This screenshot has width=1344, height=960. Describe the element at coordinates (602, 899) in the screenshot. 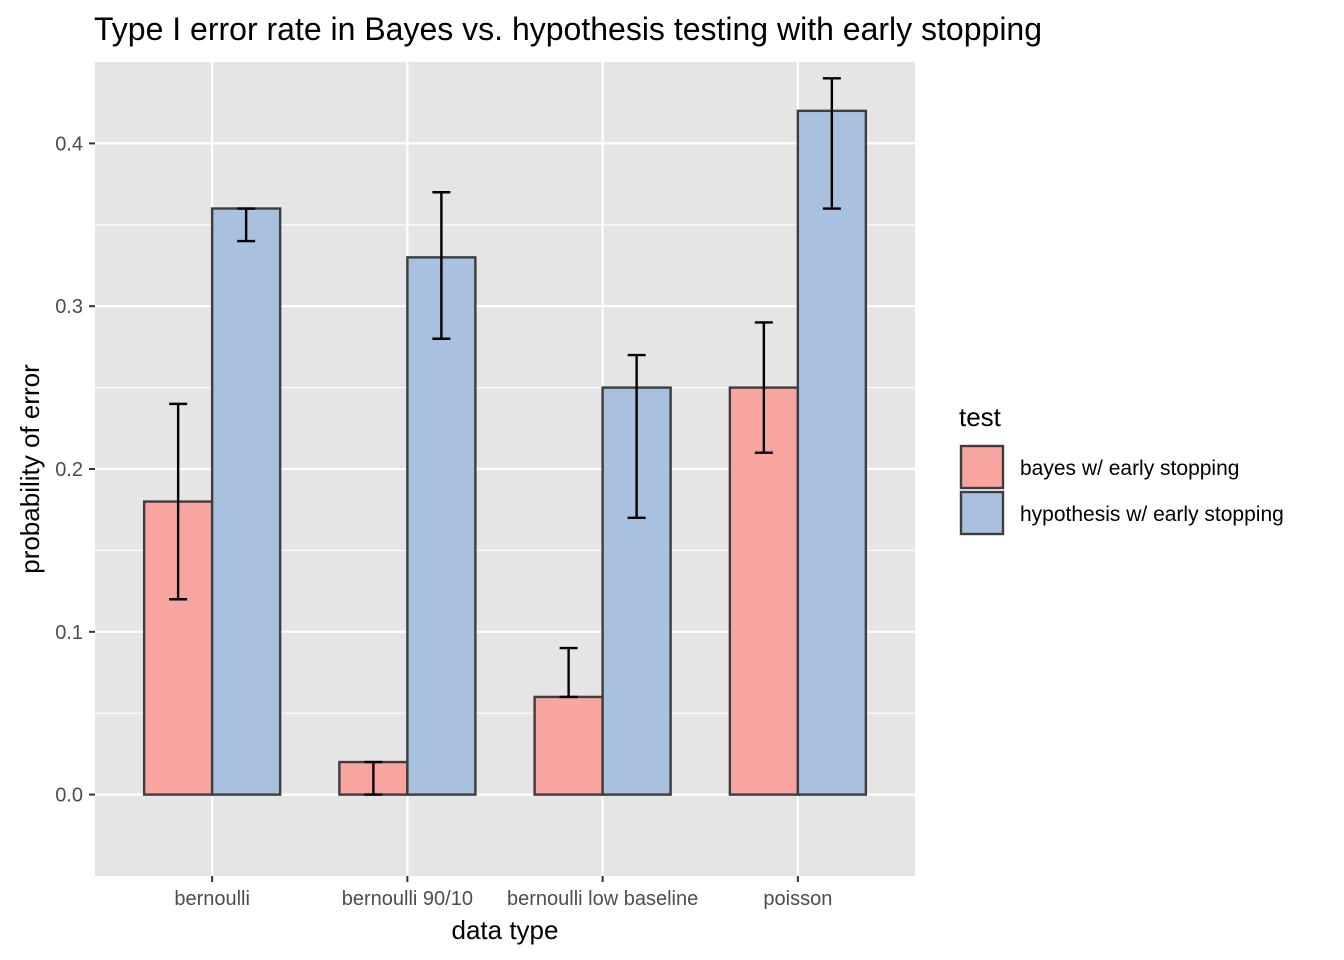

I see `x-tick-label: bernoulli low baseline` at that location.